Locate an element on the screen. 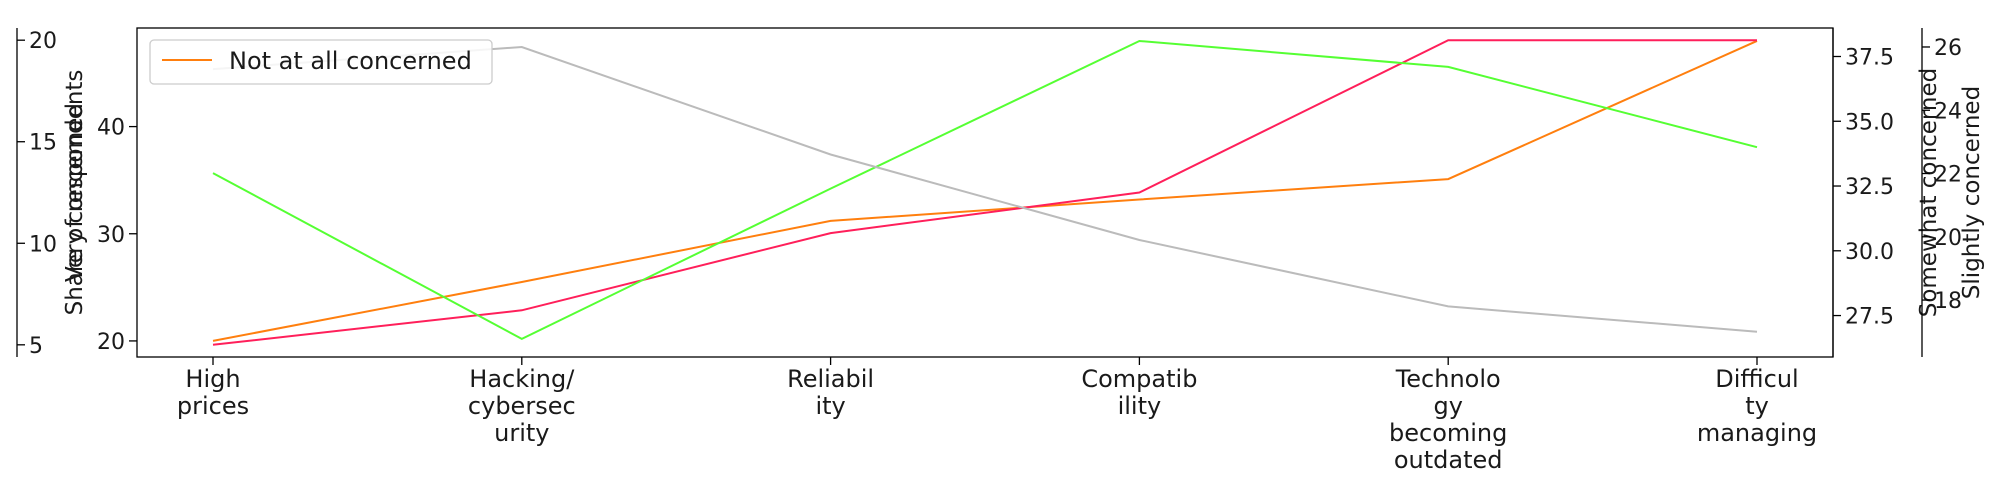 The image size is (2000, 500). axis-title: Somewhat concerned is located at coordinates (1929, 193).